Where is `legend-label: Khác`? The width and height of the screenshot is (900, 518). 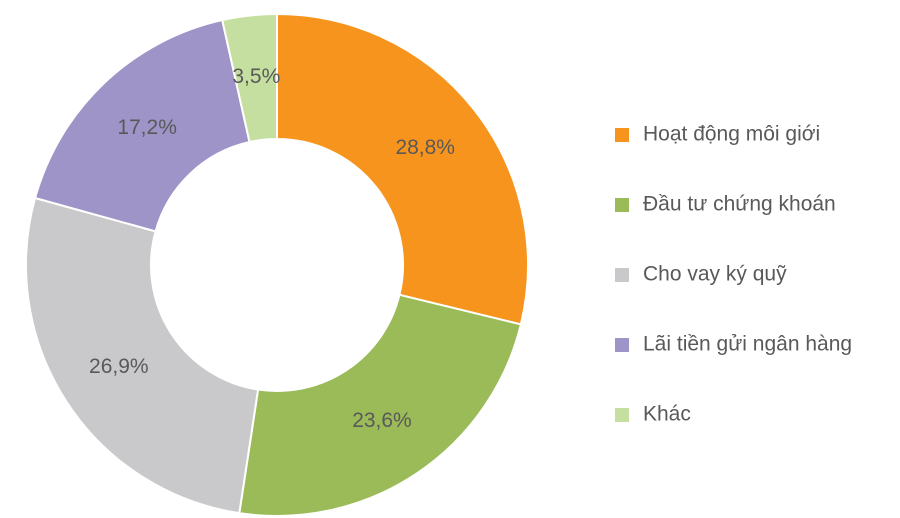 legend-label: Khác is located at coordinates (667, 414).